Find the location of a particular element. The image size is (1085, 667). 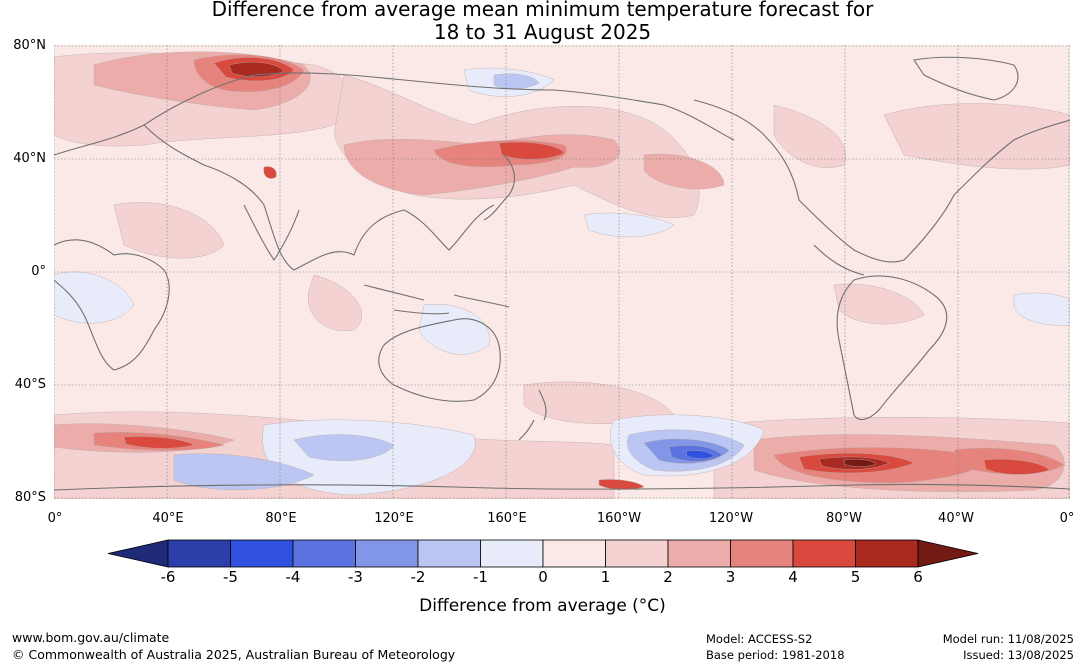

lon-label-120w: 120°W is located at coordinates (731, 518).